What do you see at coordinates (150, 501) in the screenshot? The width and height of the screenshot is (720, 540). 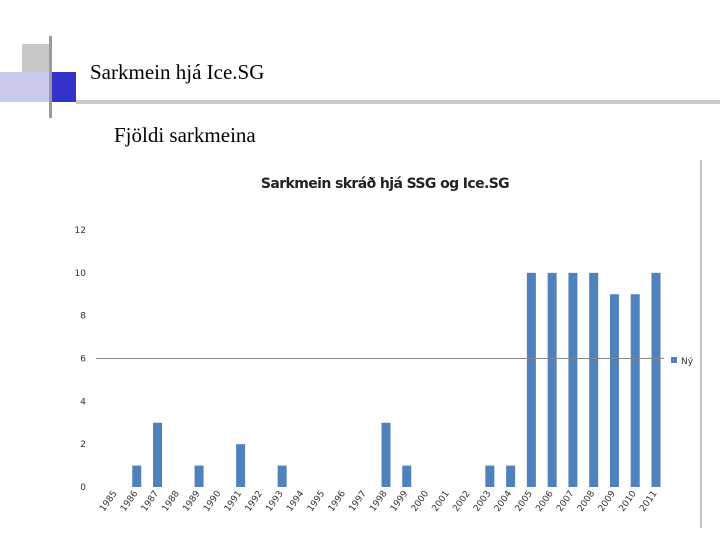 I see `x-tick-label: 1987` at bounding box center [150, 501].